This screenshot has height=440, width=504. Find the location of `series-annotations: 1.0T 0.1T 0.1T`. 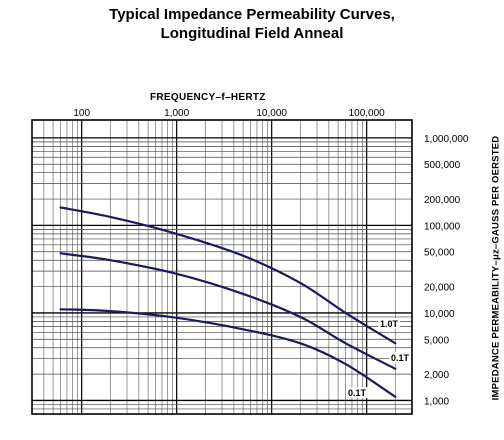

series-annotations: 1.0T 0.1T 0.1T is located at coordinates (378, 358).